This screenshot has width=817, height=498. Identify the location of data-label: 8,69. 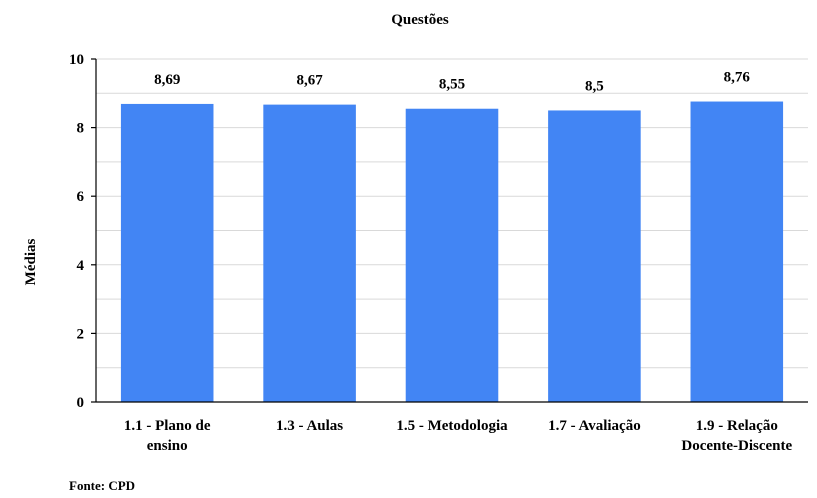
(167, 80).